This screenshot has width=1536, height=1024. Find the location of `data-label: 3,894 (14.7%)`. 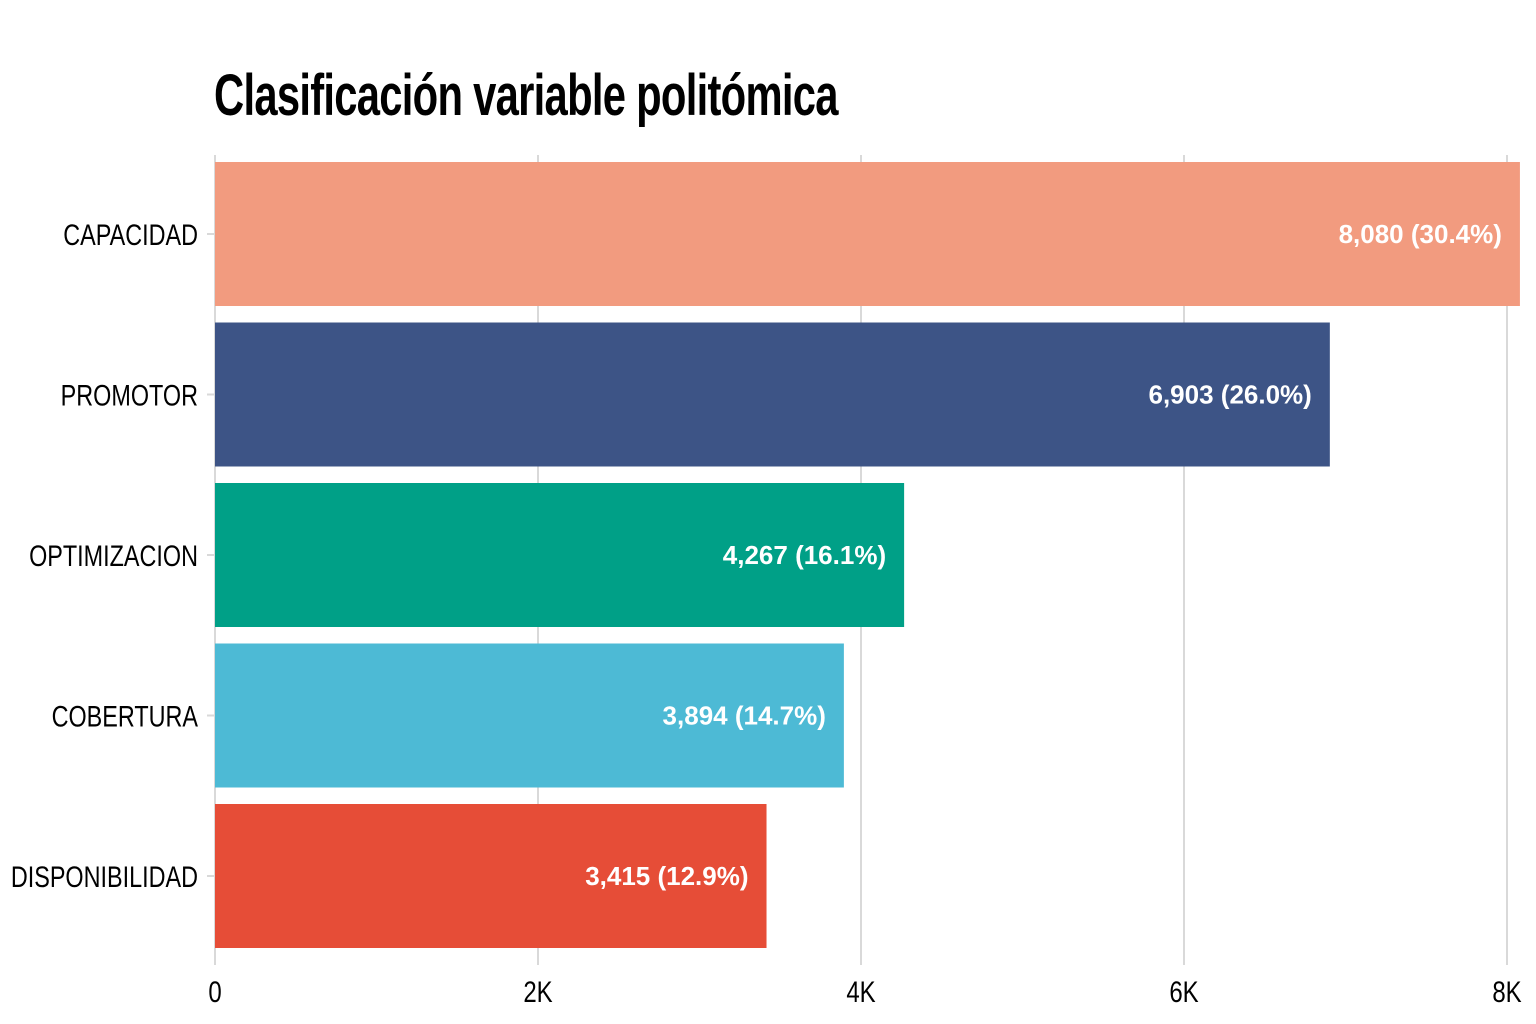

data-label: 3,894 (14.7%) is located at coordinates (744, 716).